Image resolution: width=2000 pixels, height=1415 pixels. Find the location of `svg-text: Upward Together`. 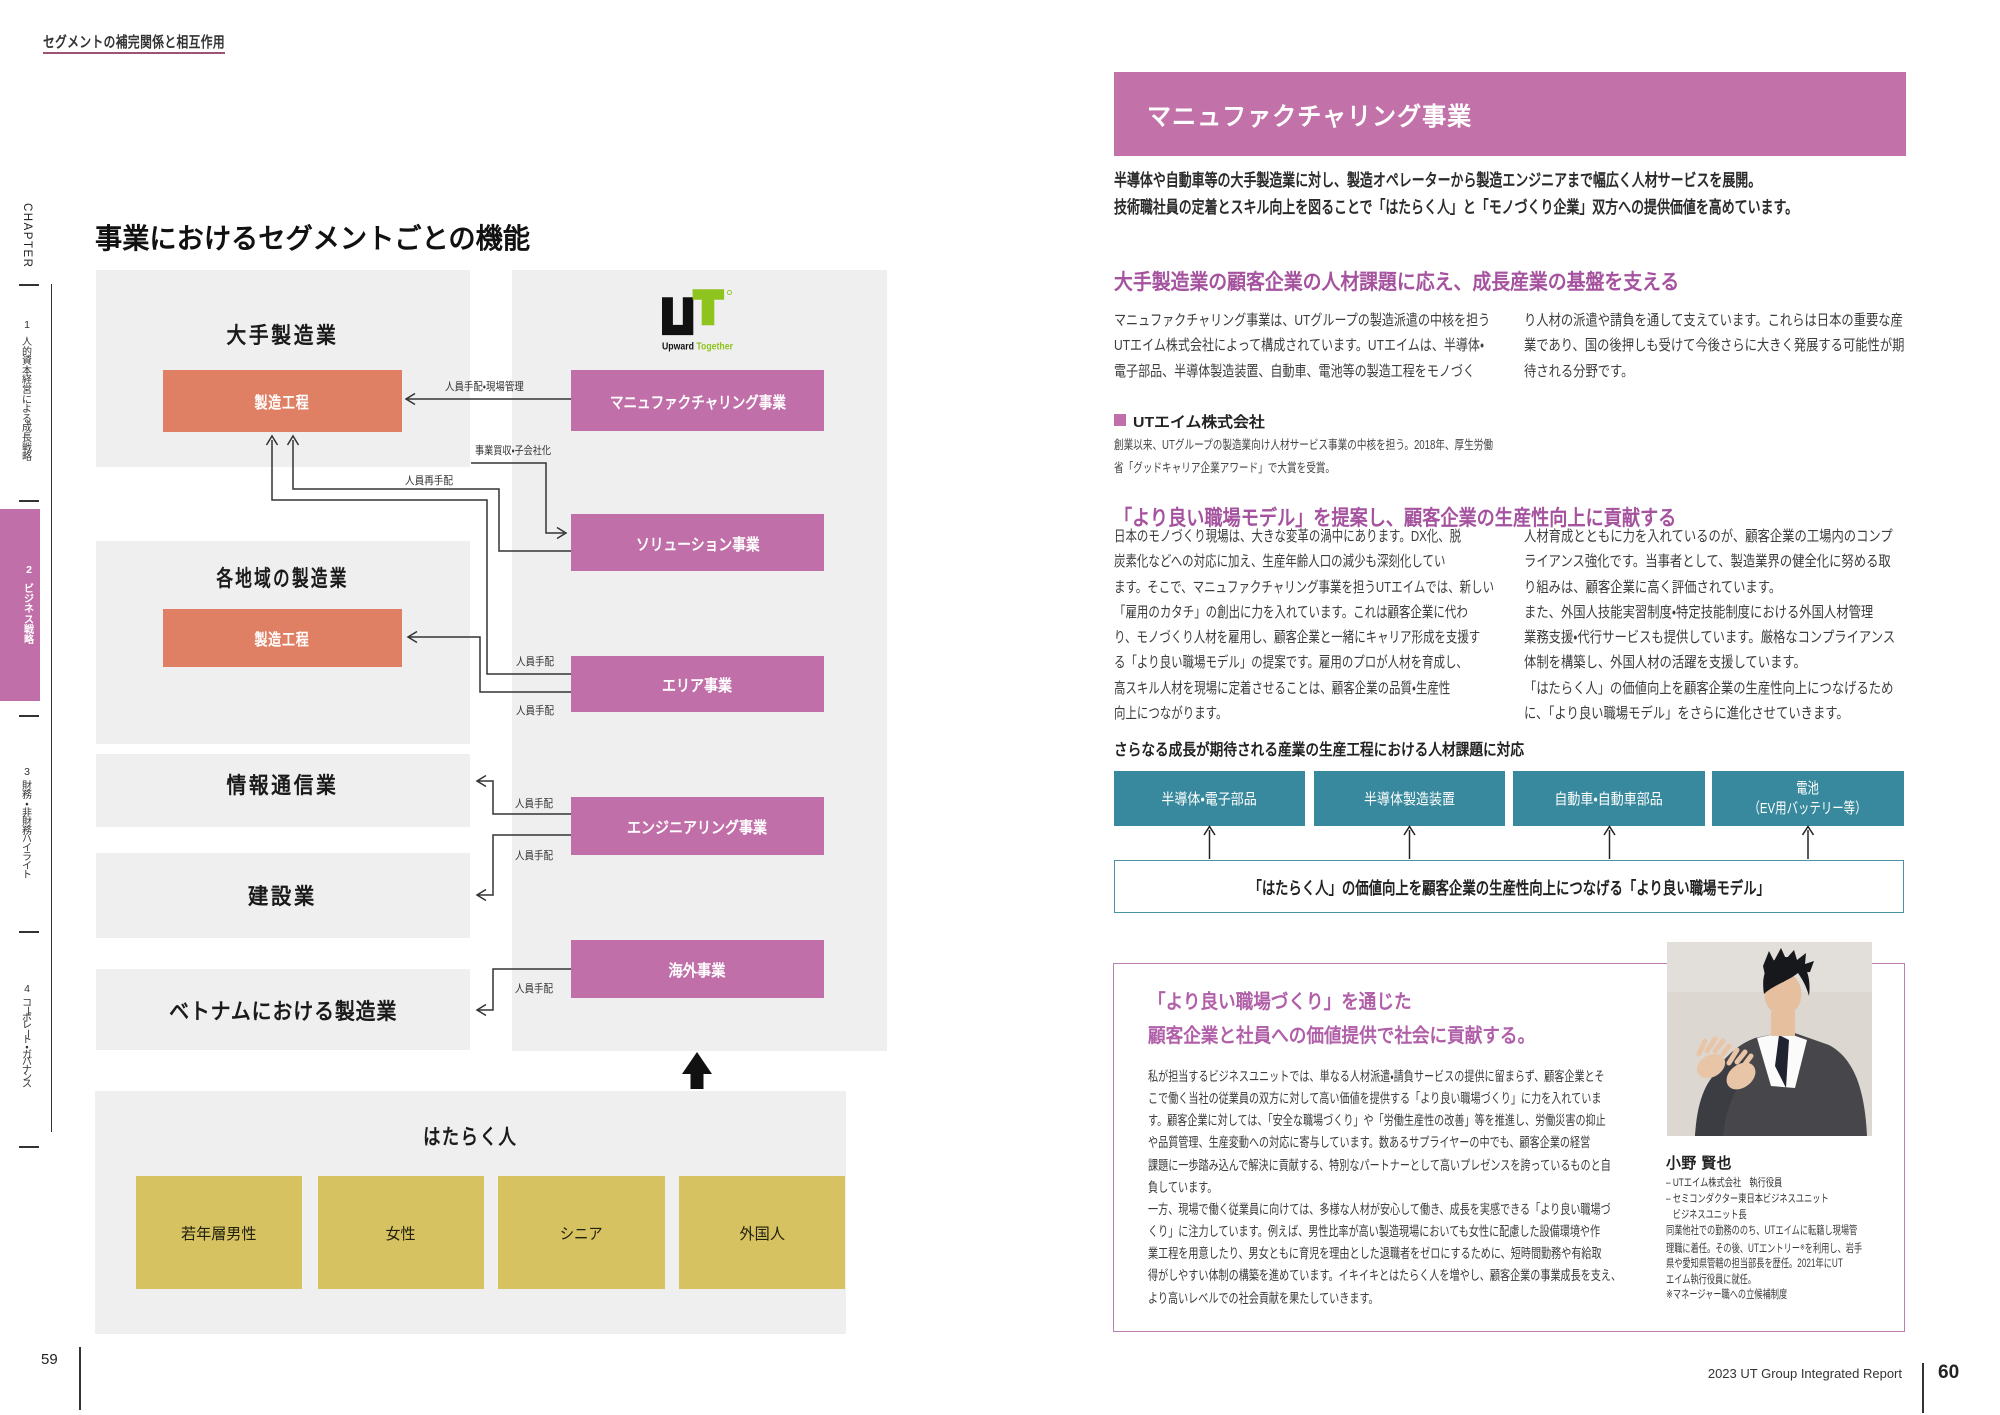

svg-text: Upward Together is located at coordinates (697, 347).